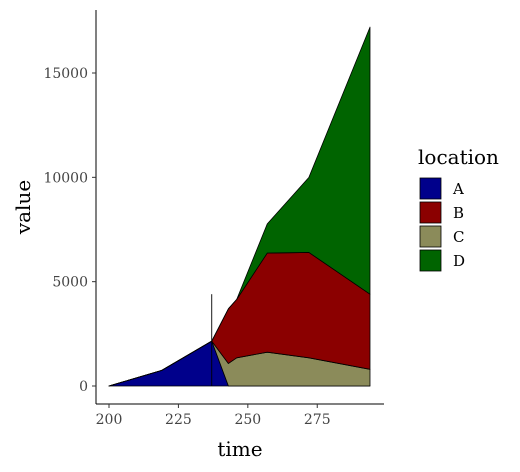 The width and height of the screenshot is (520, 472). Describe the element at coordinates (458, 237) in the screenshot. I see `legend-label-c: C` at that location.